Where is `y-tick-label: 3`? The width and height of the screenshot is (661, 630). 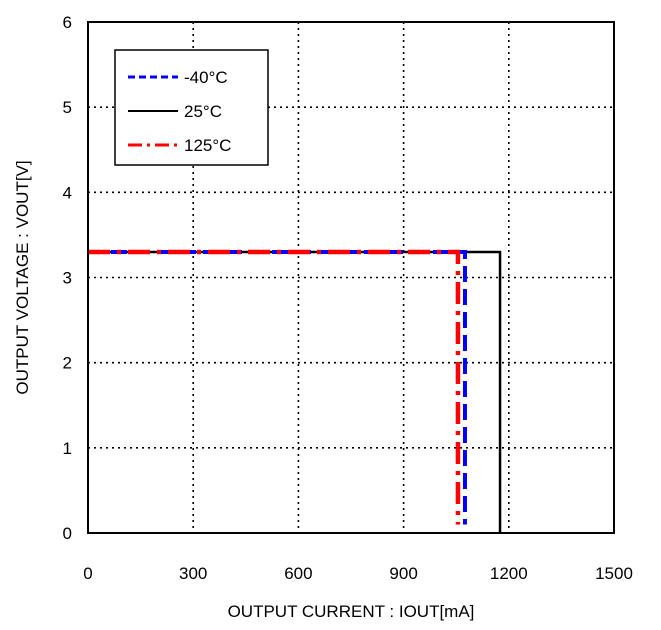 y-tick-label: 3 is located at coordinates (67, 278).